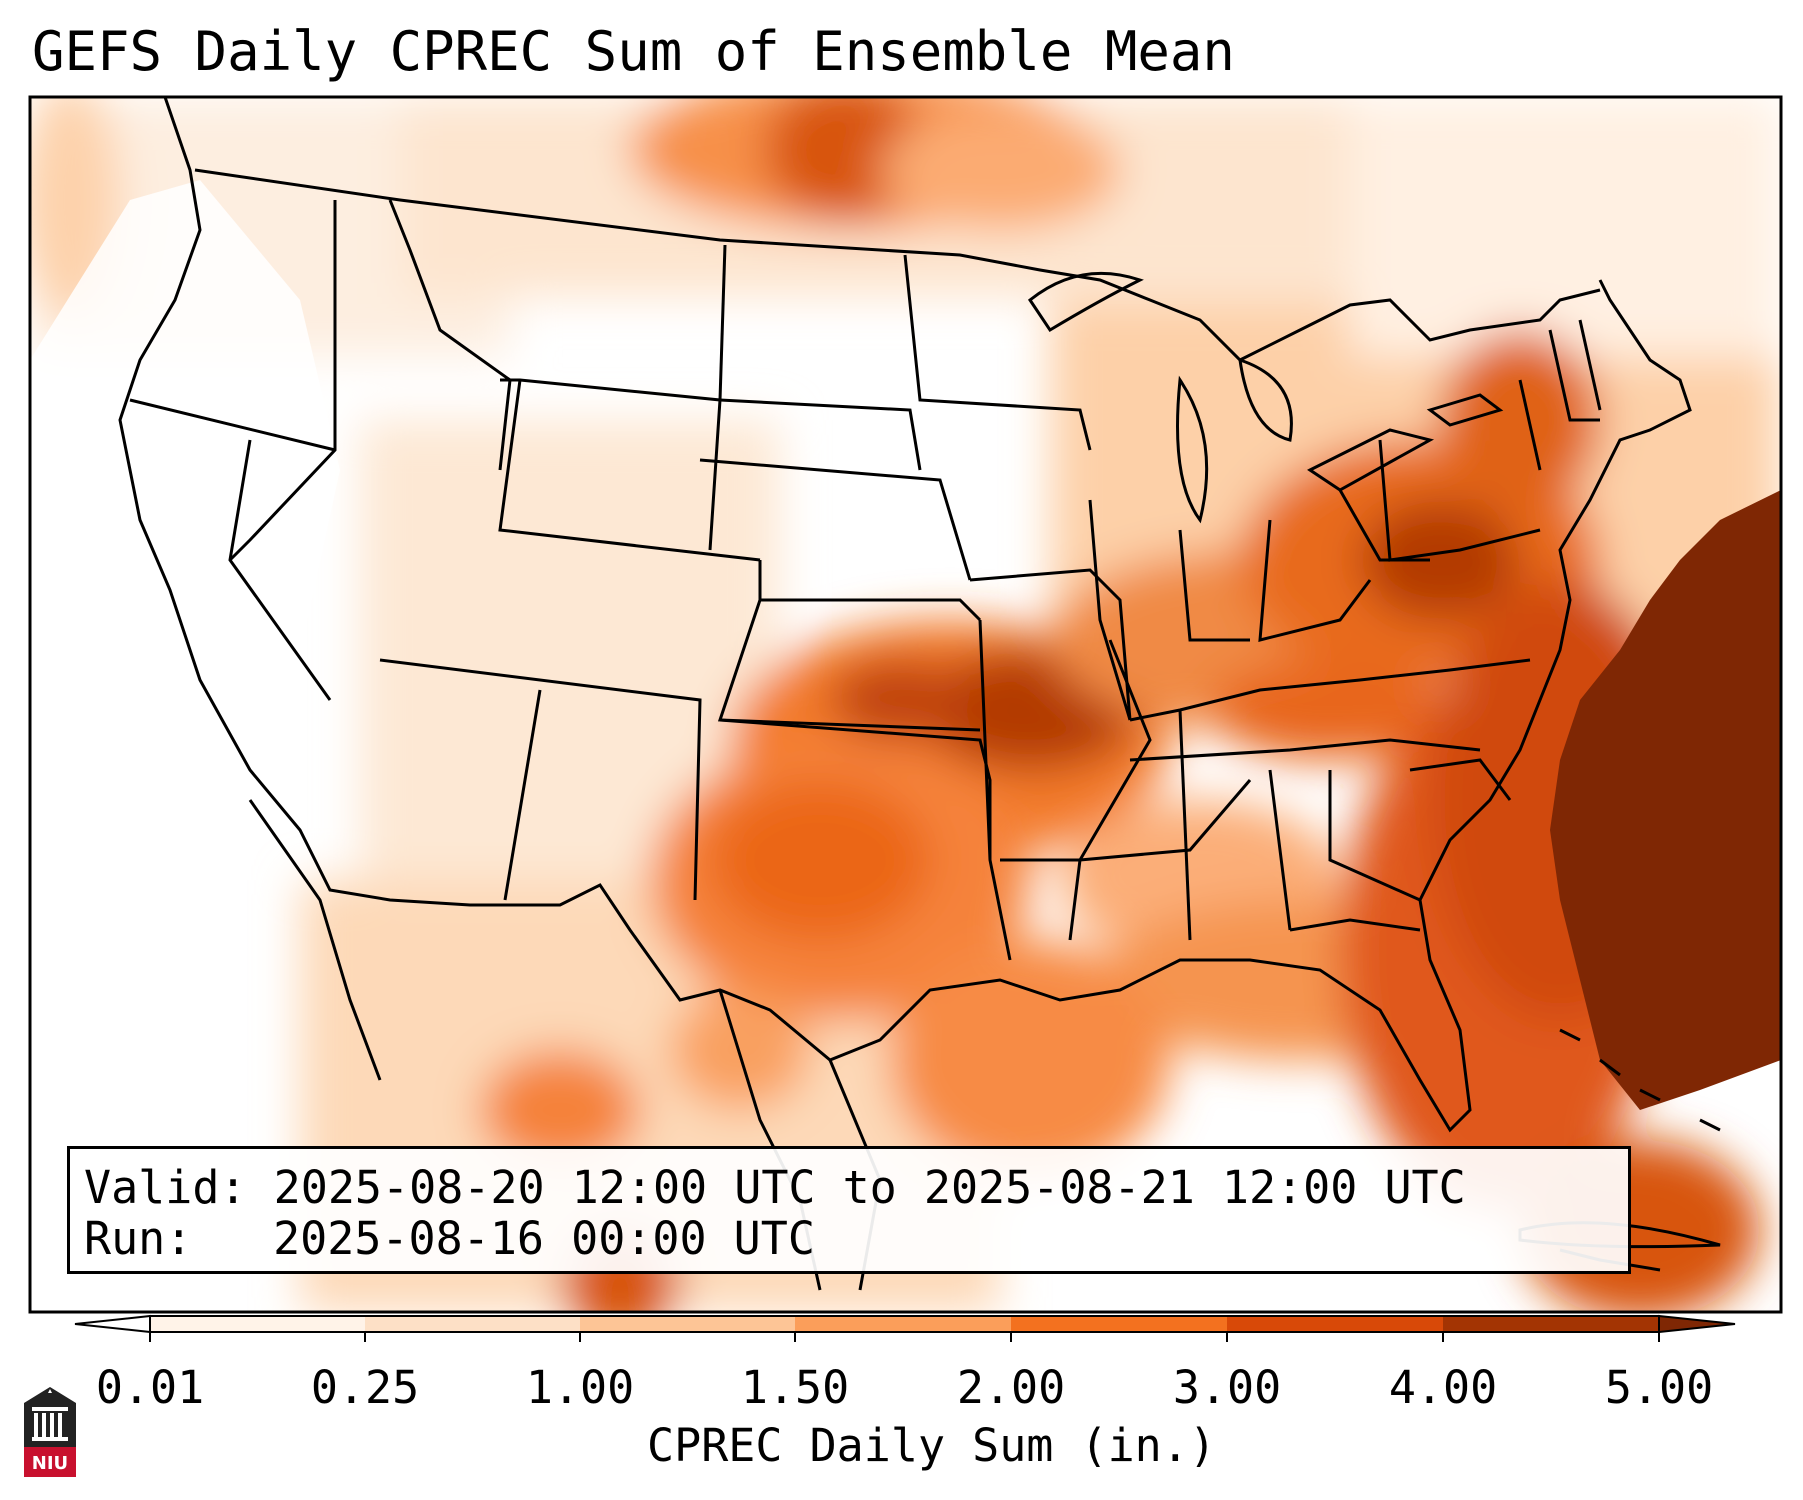  What do you see at coordinates (112, 1324) in the screenshot?
I see `colorbar-under-arrow` at bounding box center [112, 1324].